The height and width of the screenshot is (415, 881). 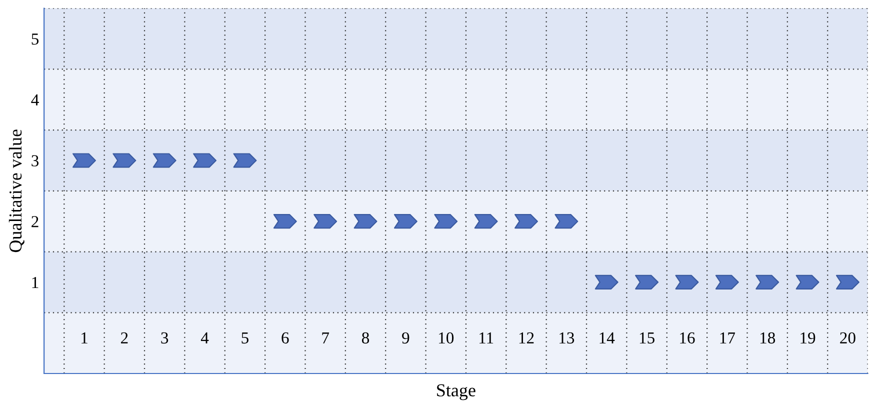 What do you see at coordinates (85, 338) in the screenshot?
I see `x-tick-label: 1` at bounding box center [85, 338].